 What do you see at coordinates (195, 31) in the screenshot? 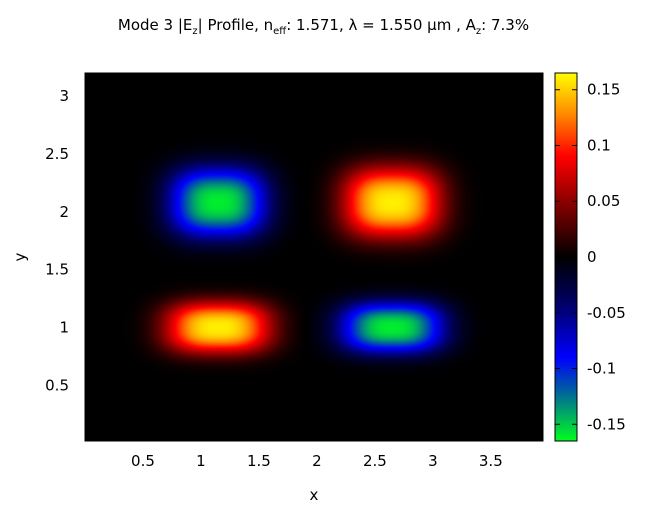
I see `title-prefix-sub: z` at bounding box center [195, 31].